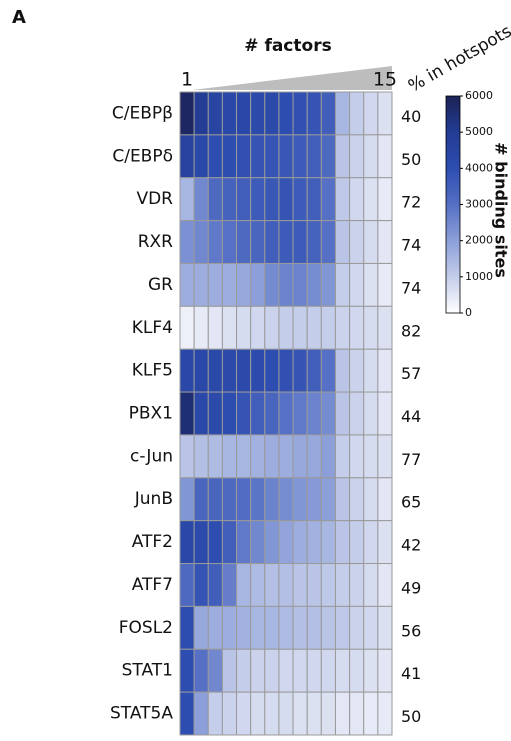 This screenshot has width=511, height=741. Describe the element at coordinates (152, 585) in the screenshot. I see `row-label: ATF7` at that location.